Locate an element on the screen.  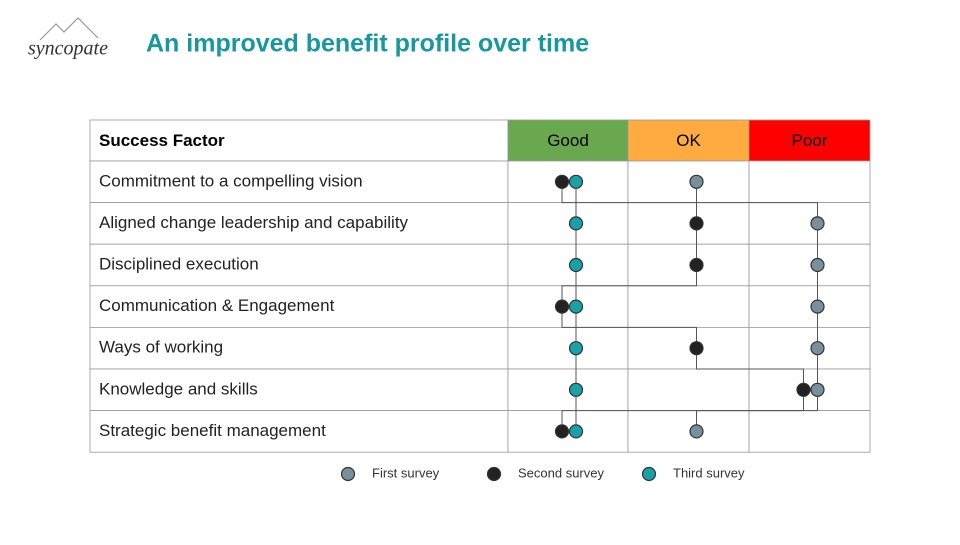
row-label: Commitment to a compelling vision is located at coordinates (231, 180).